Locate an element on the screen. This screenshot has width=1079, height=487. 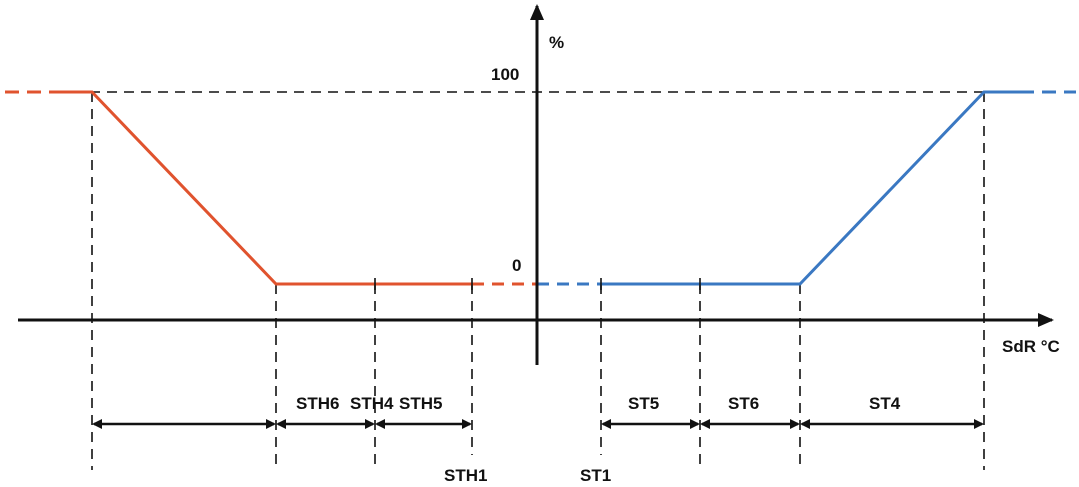
label-st6: ST6 is located at coordinates (743, 403).